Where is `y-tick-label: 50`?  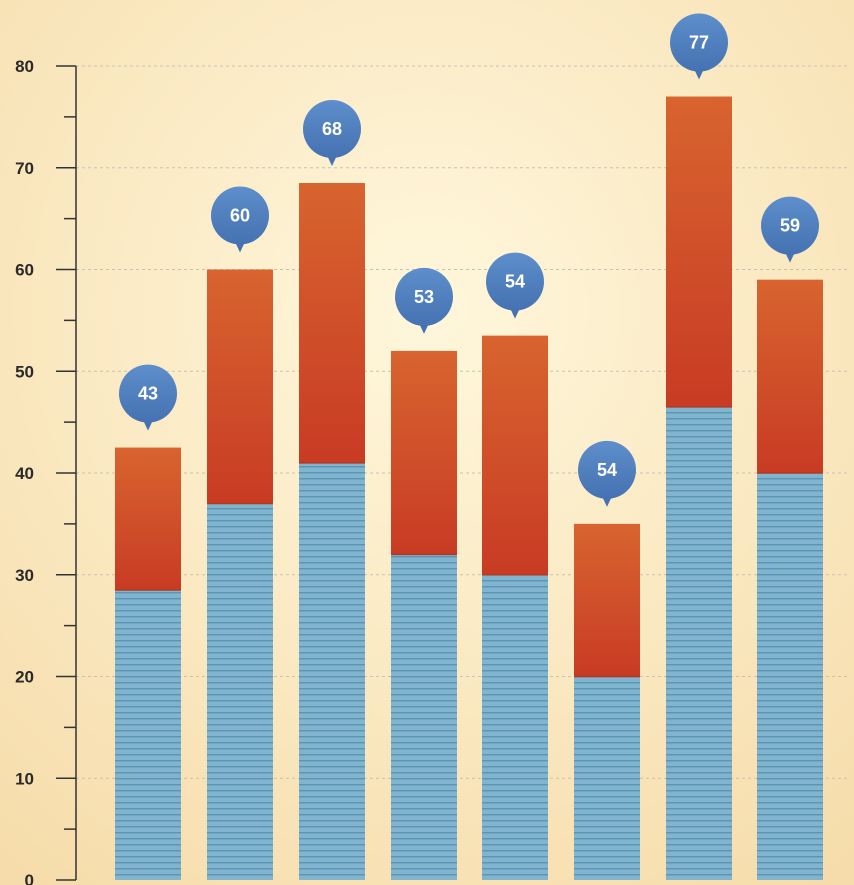 y-tick-label: 50 is located at coordinates (24, 371).